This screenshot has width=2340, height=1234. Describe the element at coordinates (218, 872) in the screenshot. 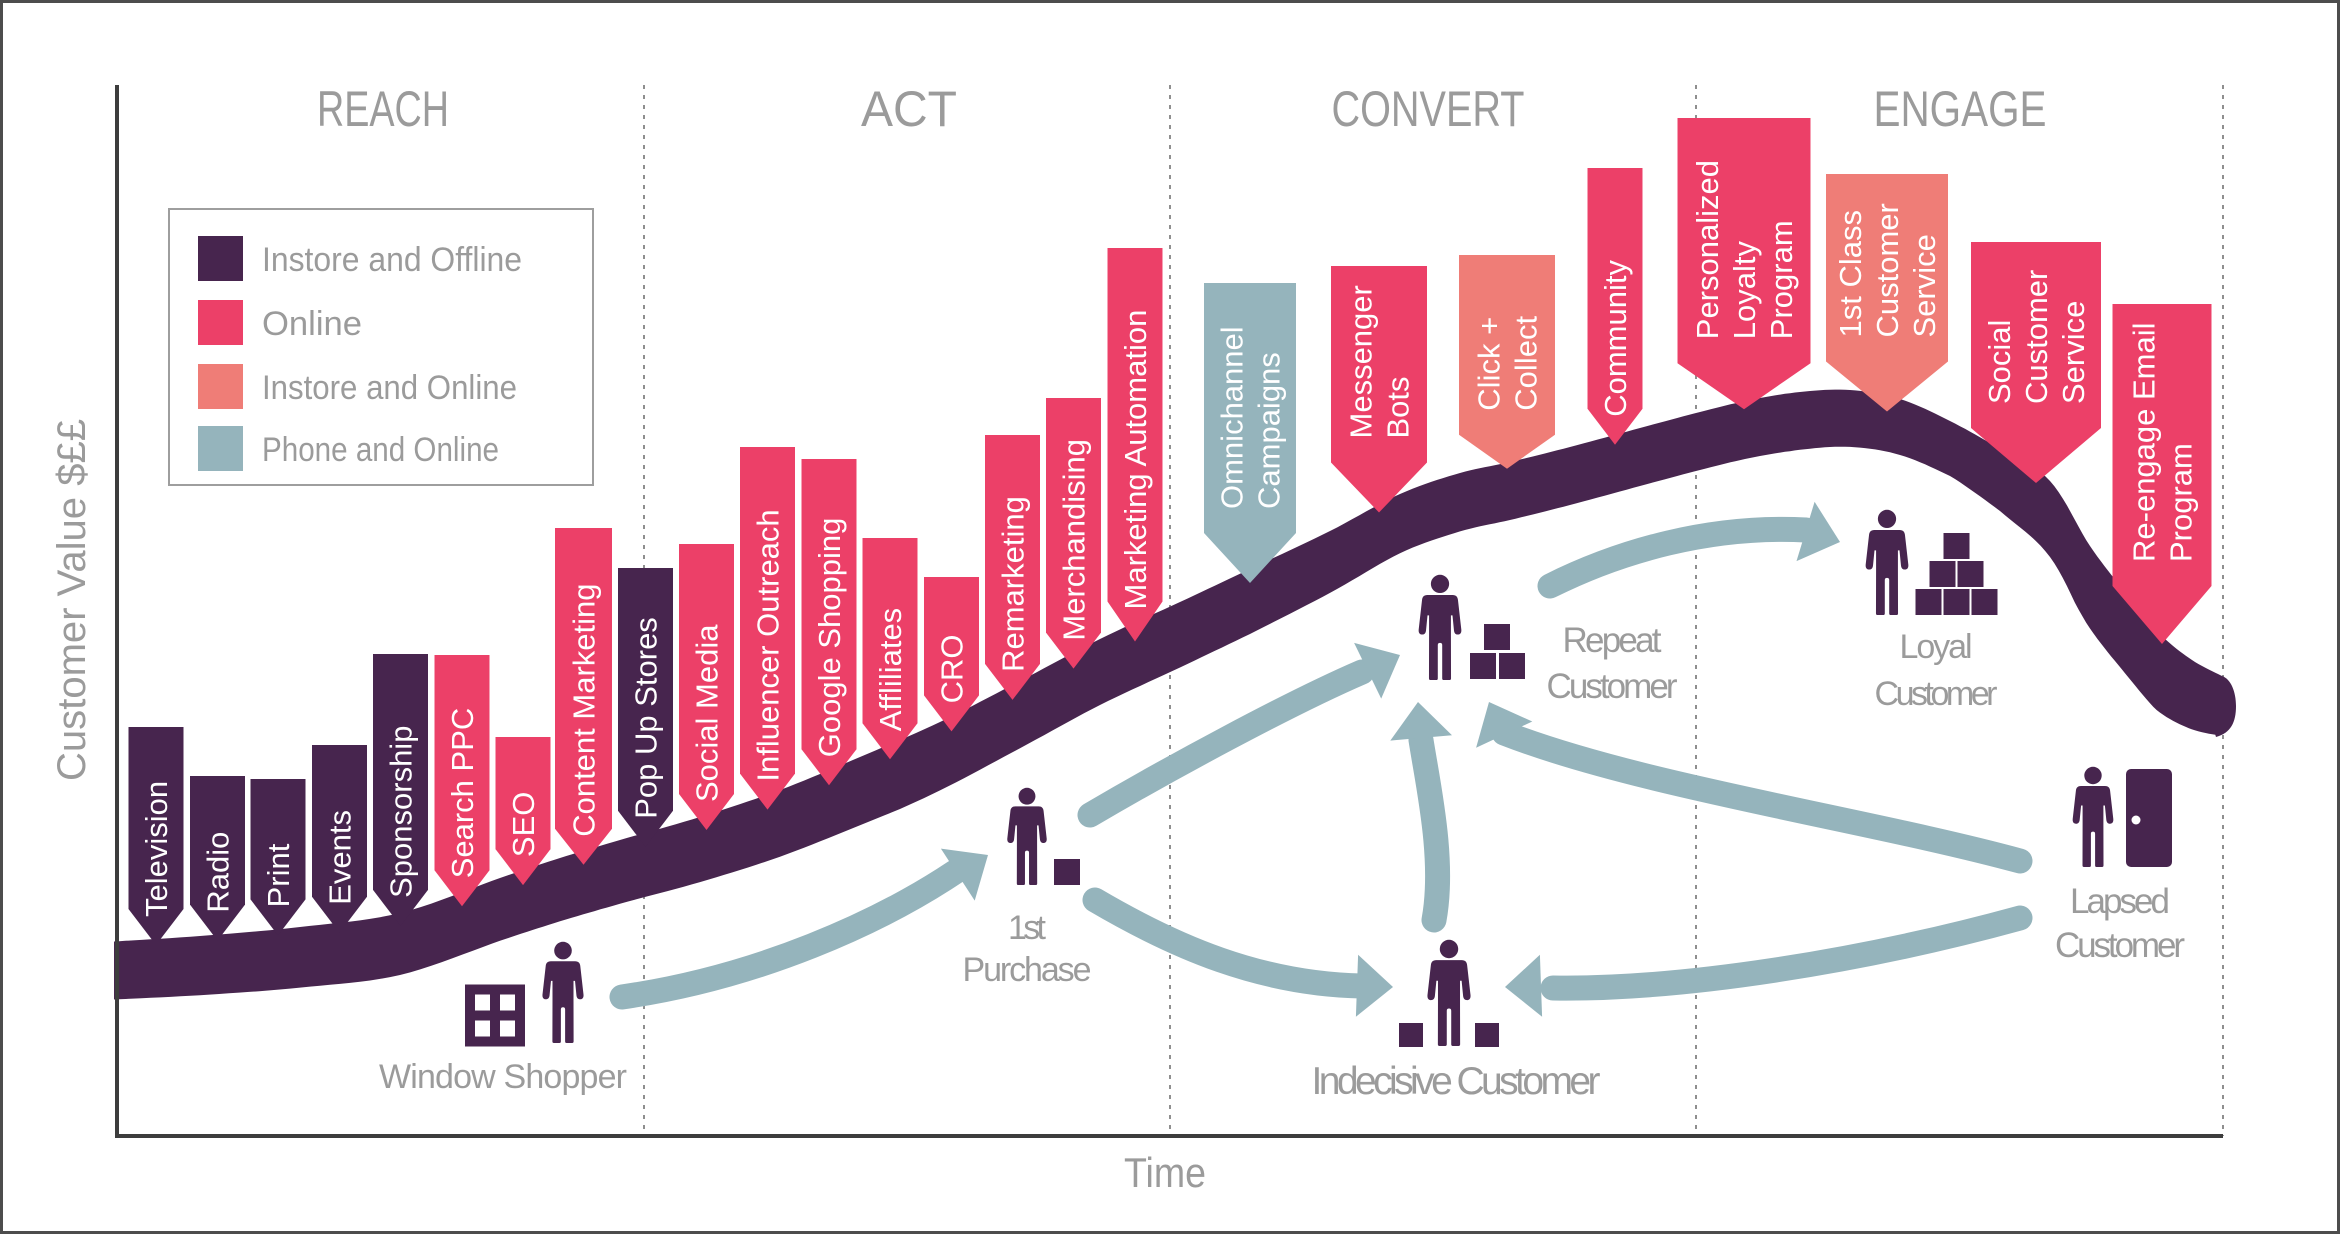

I see `svg-text: Radio` at that location.